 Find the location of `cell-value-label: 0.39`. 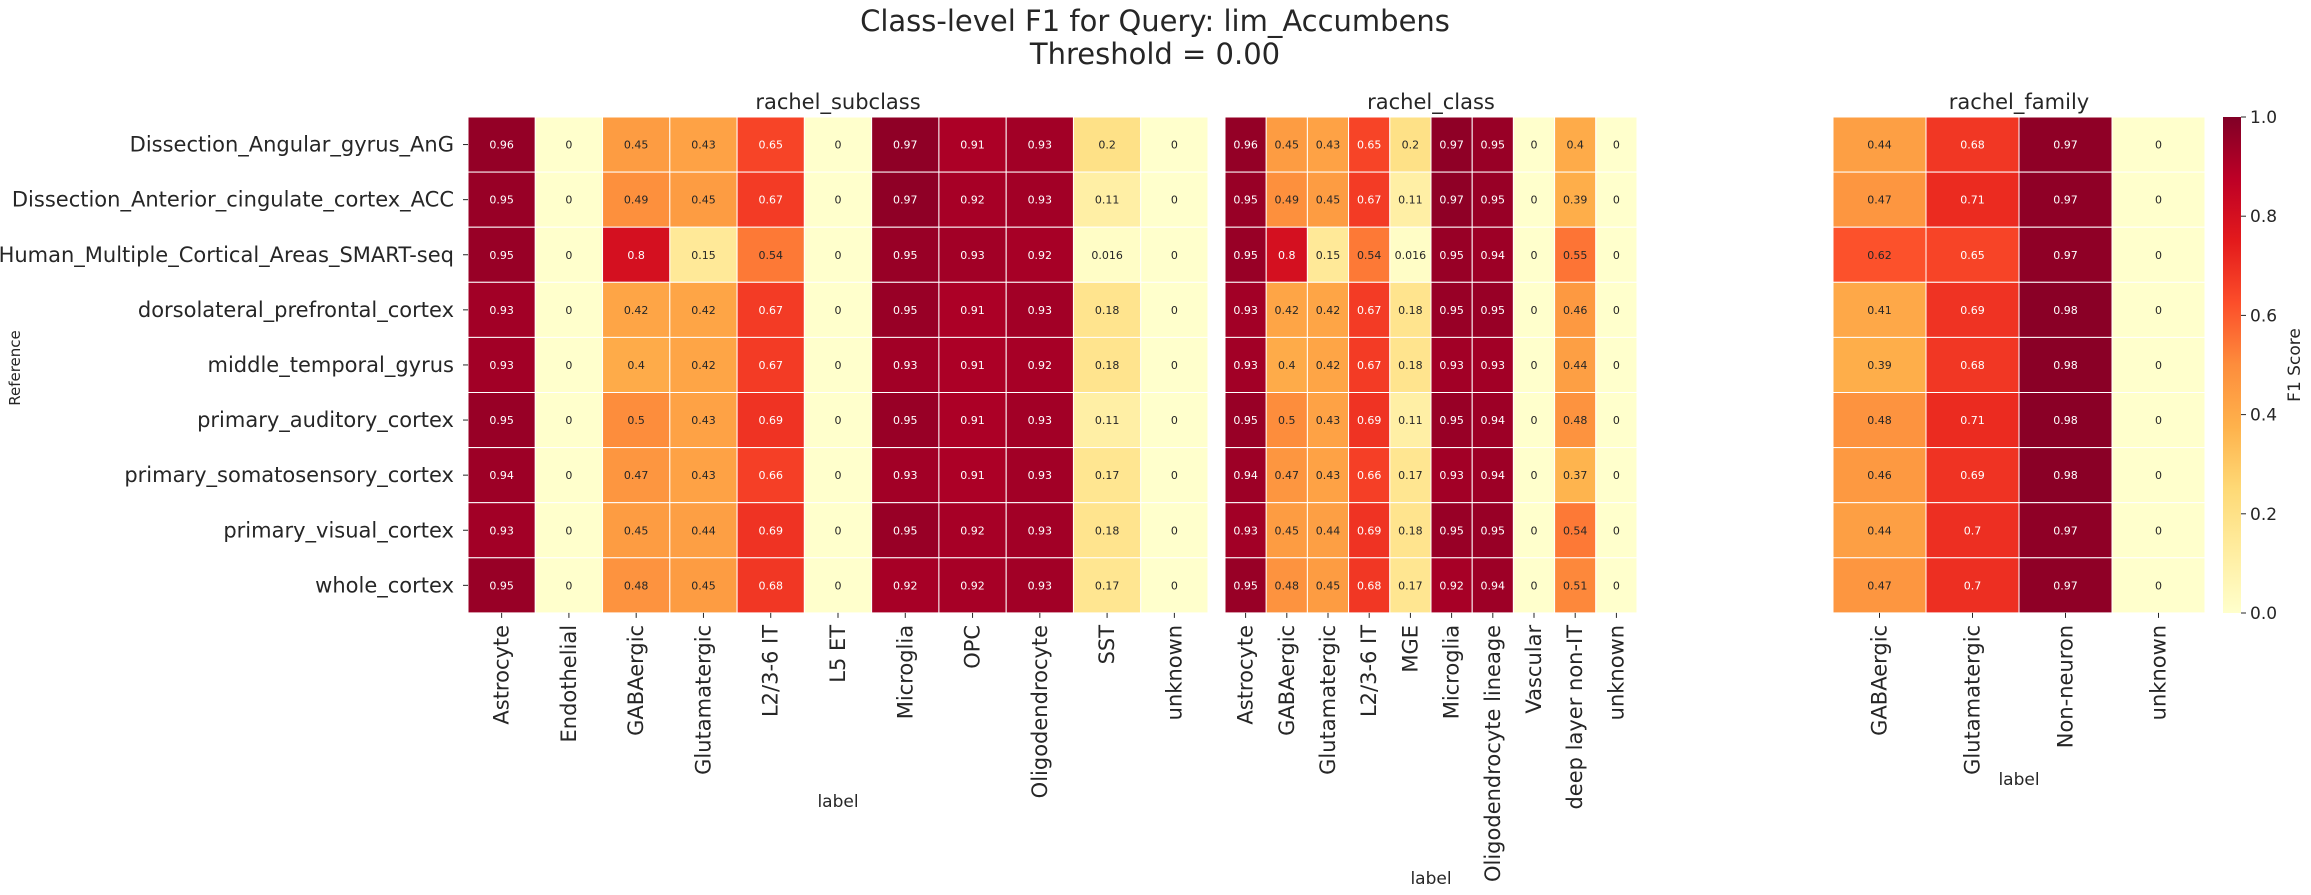

cell-value-label: 0.39 is located at coordinates (1879, 365).